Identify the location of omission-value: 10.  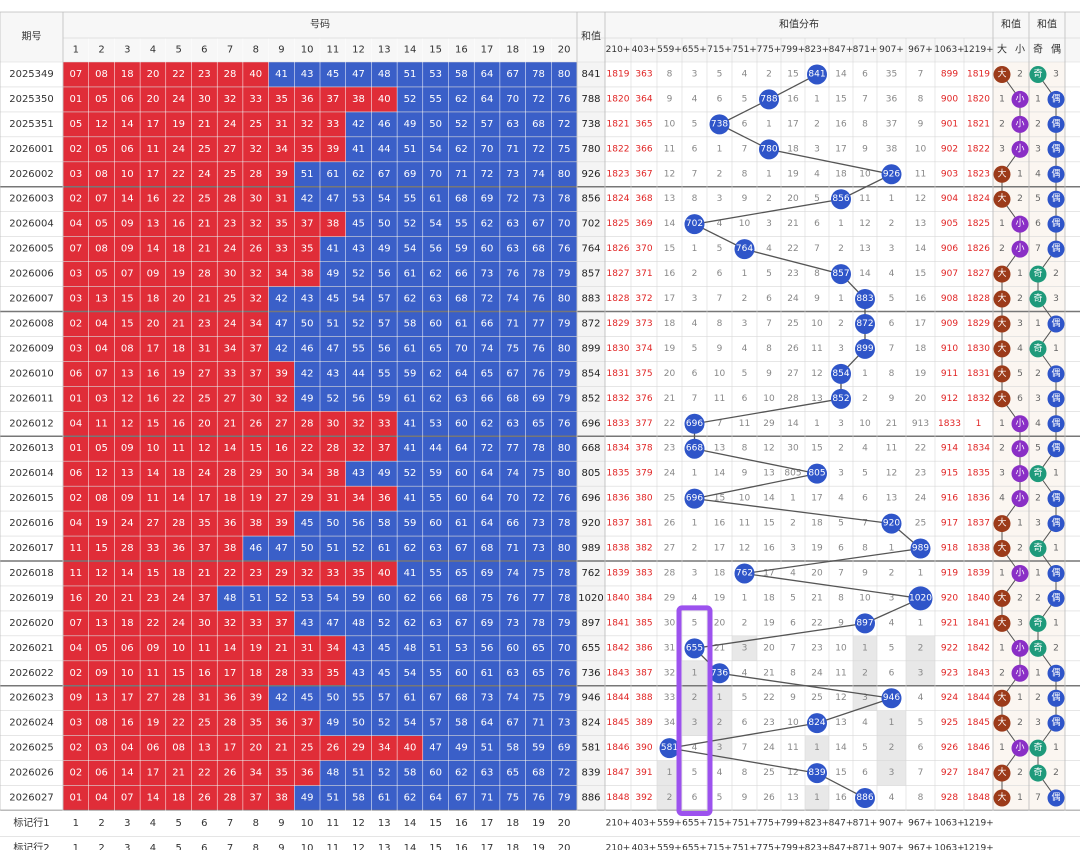
(865, 424).